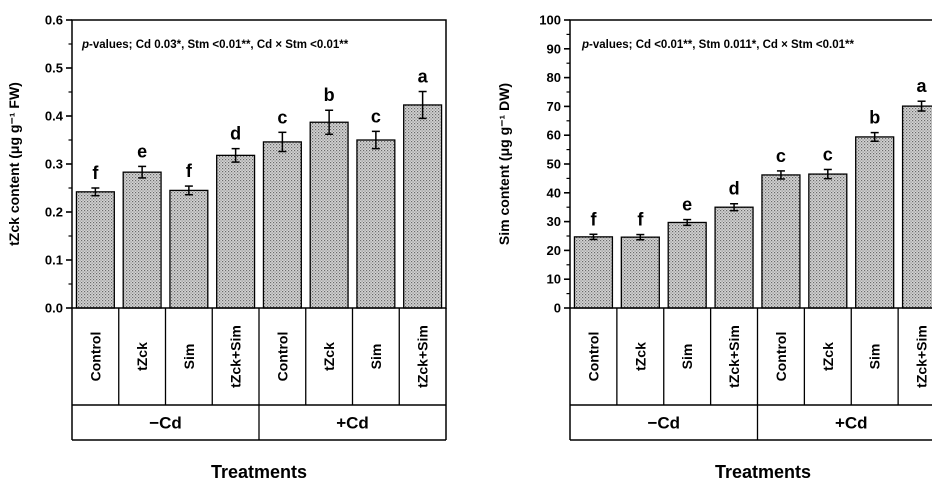 The width and height of the screenshot is (932, 480). What do you see at coordinates (687, 205) in the screenshot?
I see `chart2-sig-letter: e` at bounding box center [687, 205].